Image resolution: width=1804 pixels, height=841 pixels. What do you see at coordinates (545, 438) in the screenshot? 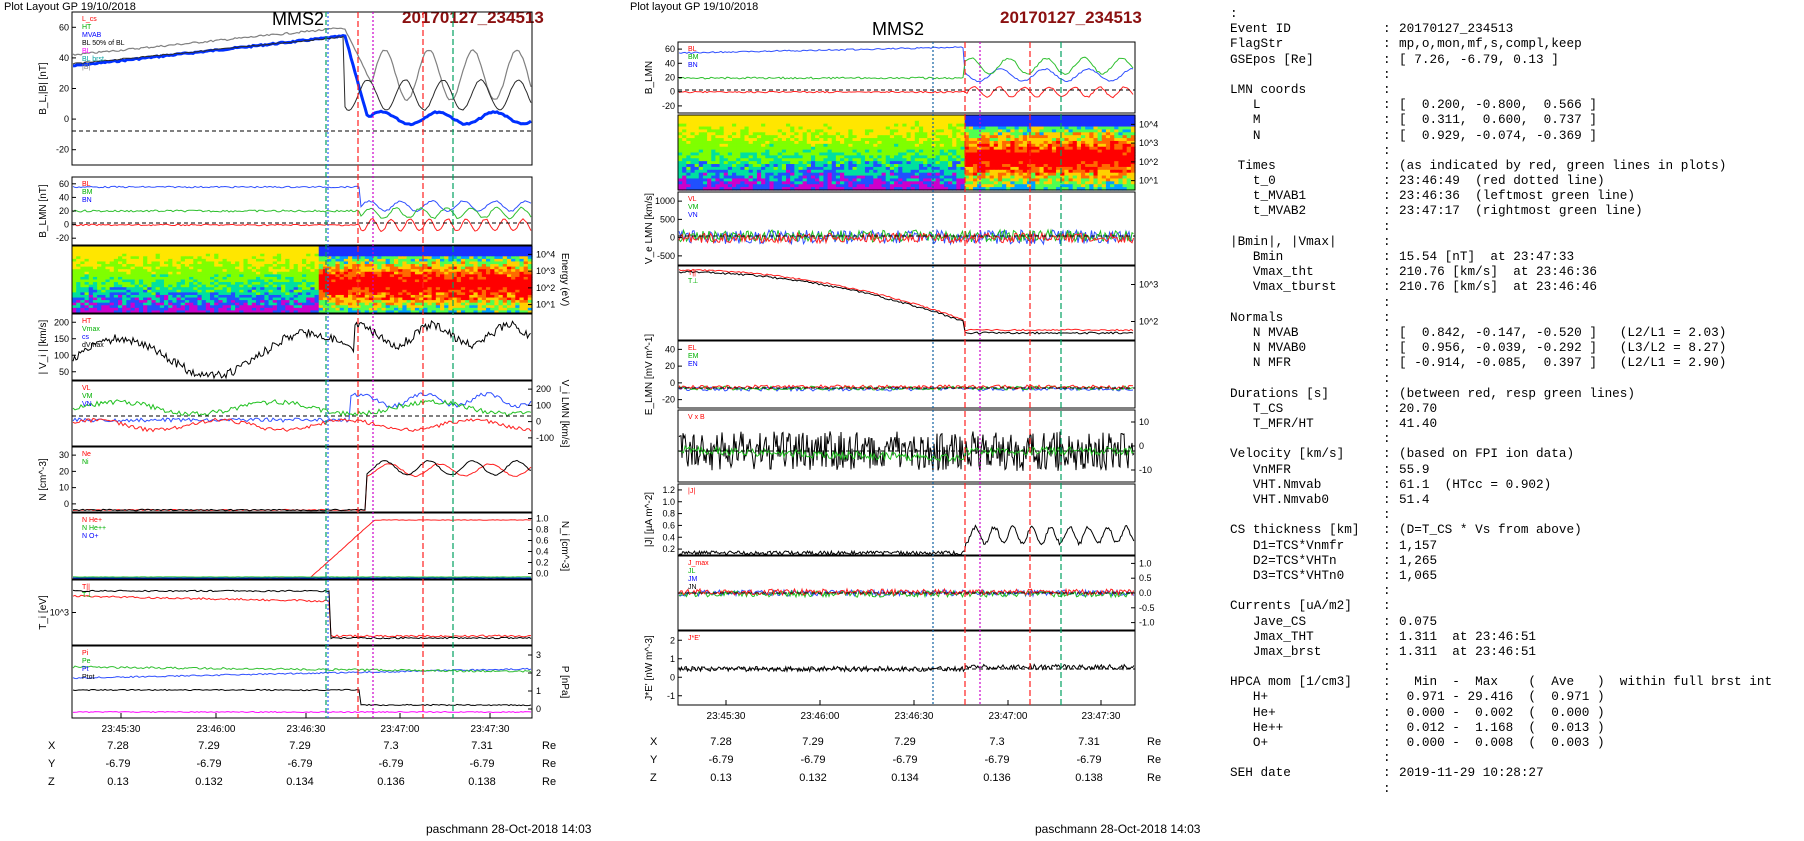
I see `y-tick-label: -100` at bounding box center [545, 438].